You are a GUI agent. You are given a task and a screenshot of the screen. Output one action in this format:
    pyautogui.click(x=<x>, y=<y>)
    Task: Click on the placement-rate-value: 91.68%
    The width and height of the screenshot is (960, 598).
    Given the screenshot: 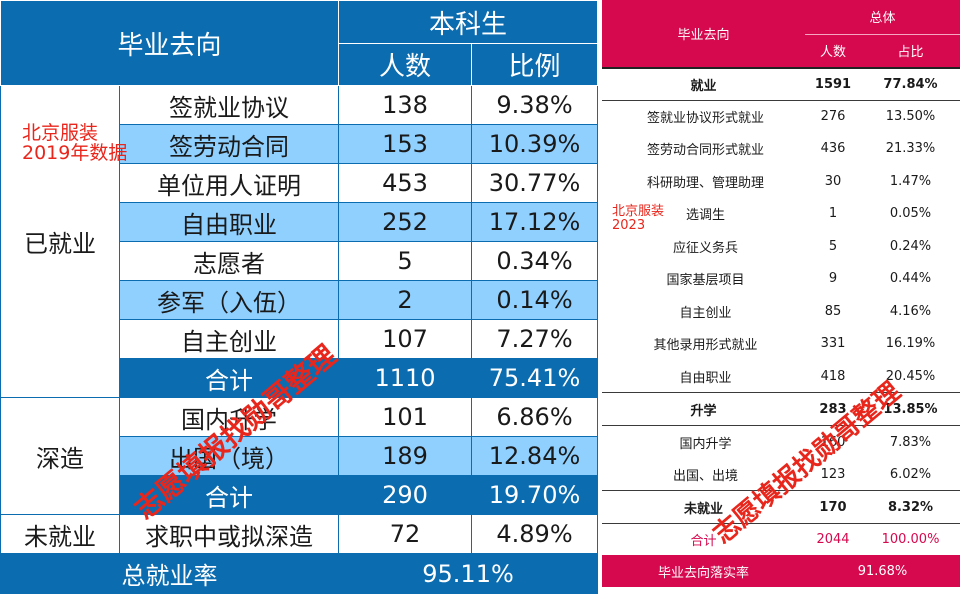 What is the action you would take?
    pyautogui.click(x=882, y=571)
    